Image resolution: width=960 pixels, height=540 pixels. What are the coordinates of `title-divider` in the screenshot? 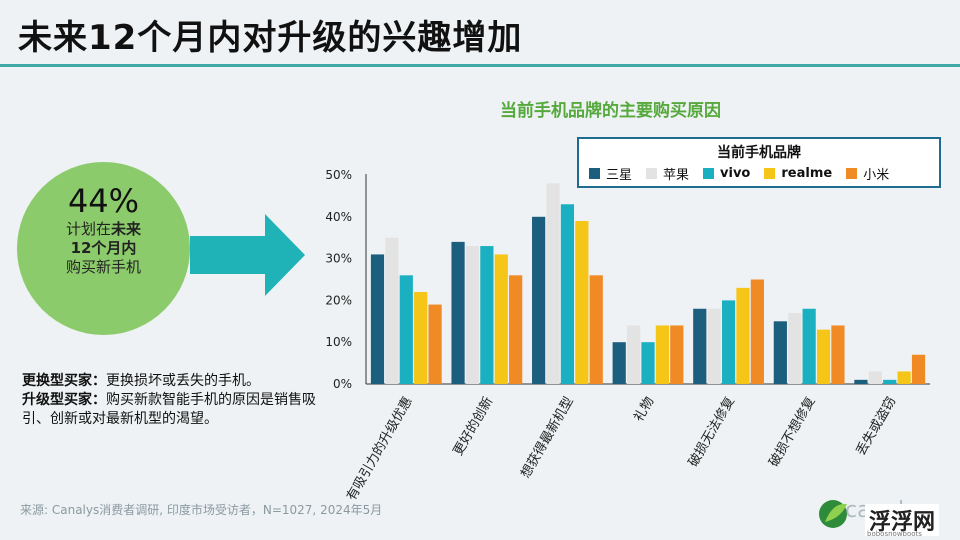 It's located at (480, 65).